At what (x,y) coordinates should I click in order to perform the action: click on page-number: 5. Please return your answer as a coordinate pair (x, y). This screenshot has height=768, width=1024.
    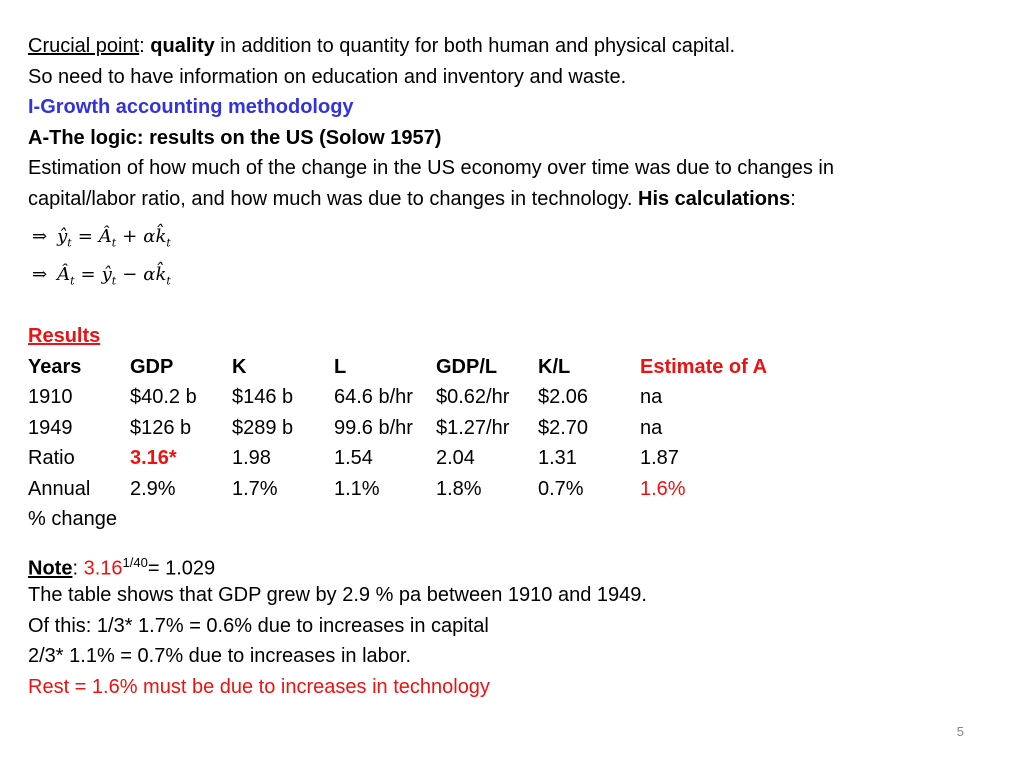
    Looking at the image, I should click on (960, 731).